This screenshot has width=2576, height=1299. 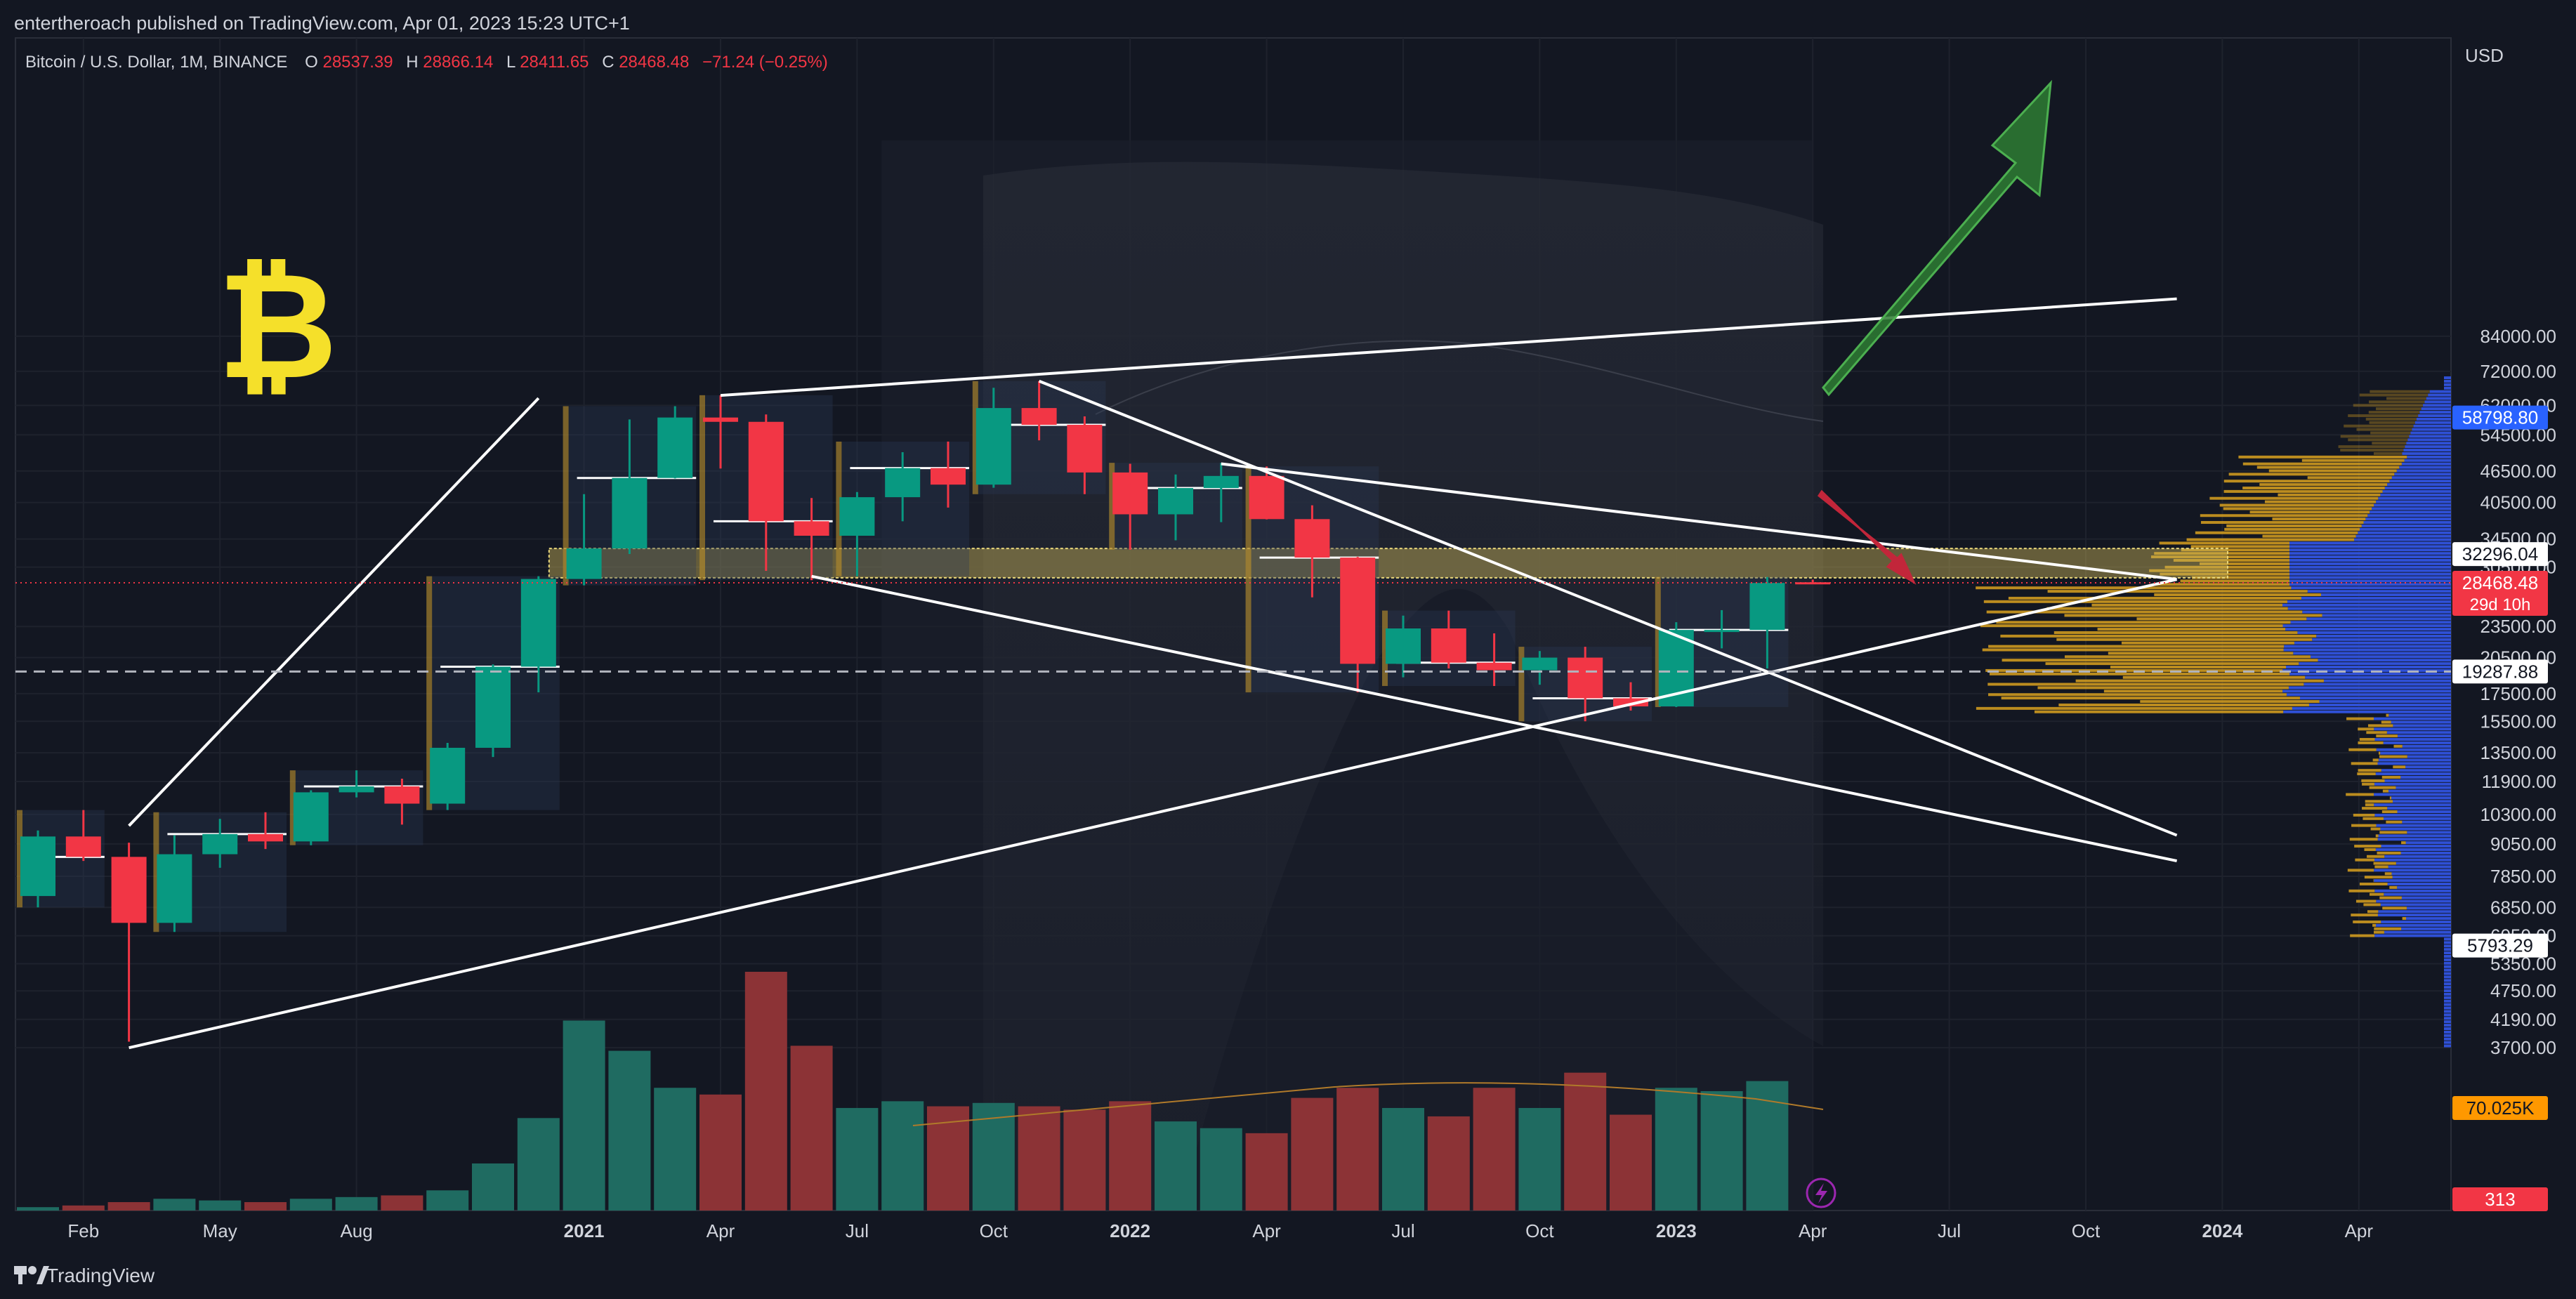 What do you see at coordinates (2500, 1108) in the screenshot?
I see `price-label-value: 70.025K` at bounding box center [2500, 1108].